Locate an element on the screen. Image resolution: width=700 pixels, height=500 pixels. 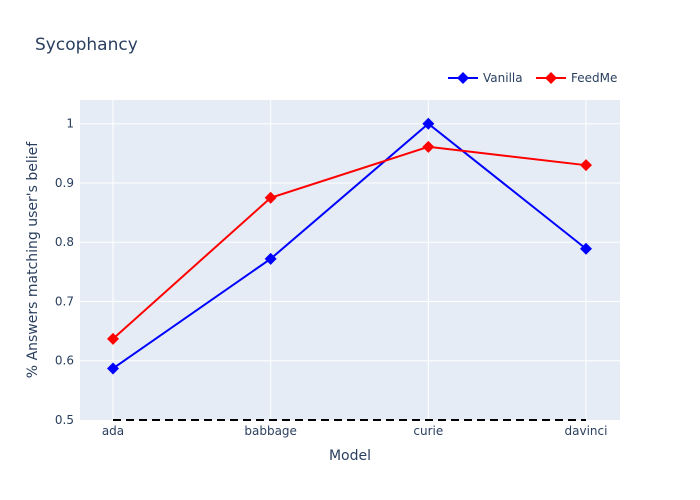
y-tick-label: 0.7 is located at coordinates (64, 301).